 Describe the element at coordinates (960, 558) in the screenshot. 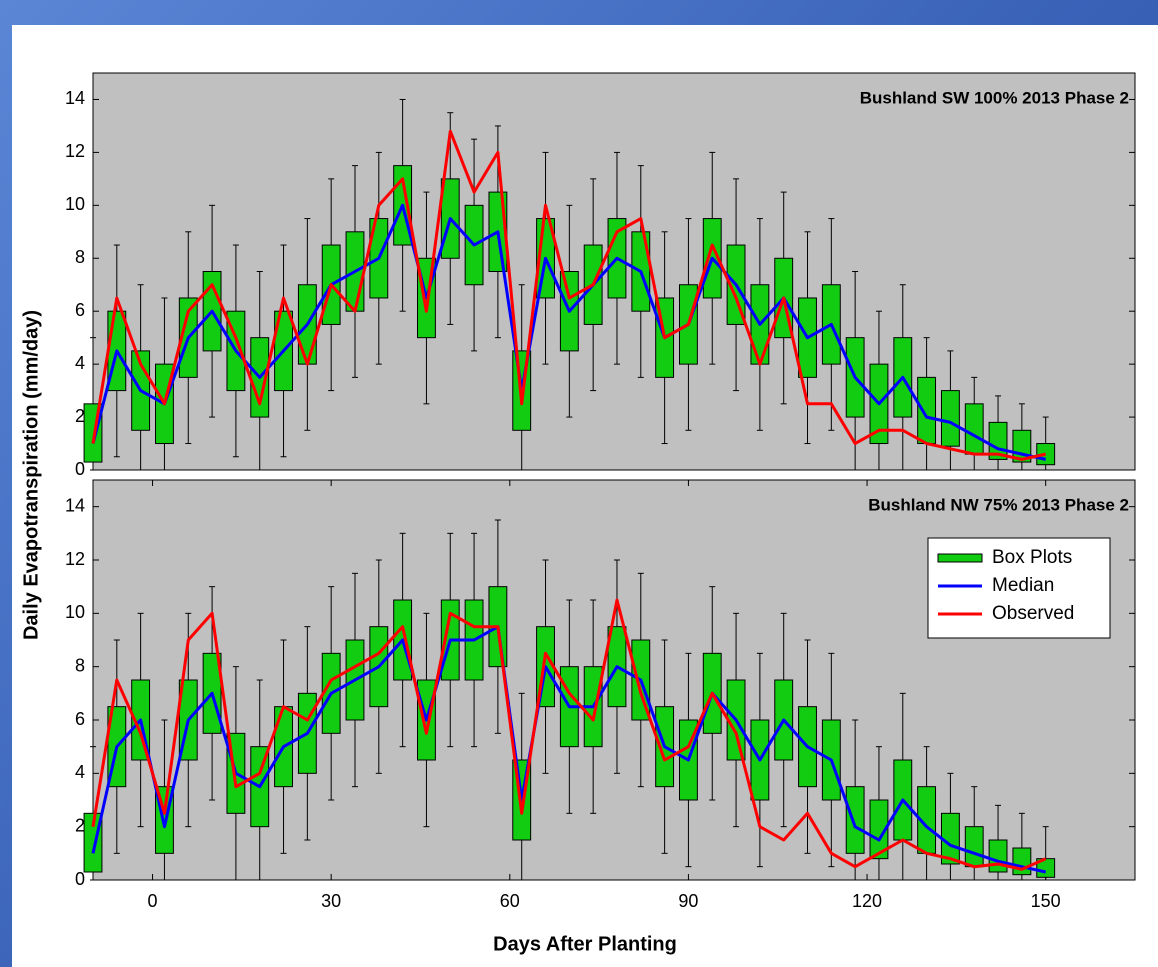

I see `legend-swatch` at that location.